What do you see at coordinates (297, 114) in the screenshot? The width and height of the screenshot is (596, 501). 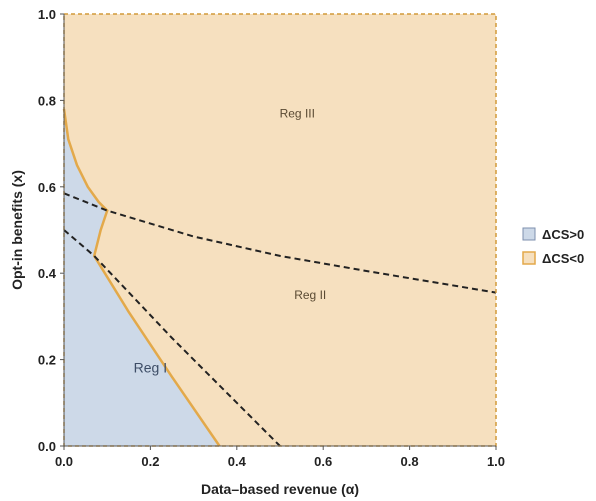 I see `region-label-reg-iii: Reg III` at bounding box center [297, 114].